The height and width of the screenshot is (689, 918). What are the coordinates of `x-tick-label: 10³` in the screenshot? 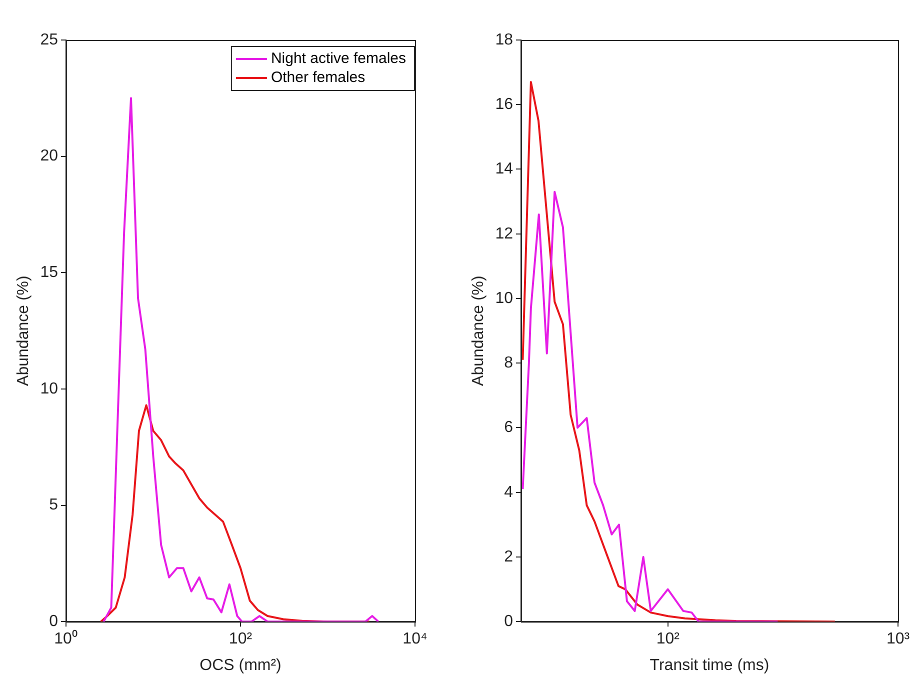 It's located at (898, 639).